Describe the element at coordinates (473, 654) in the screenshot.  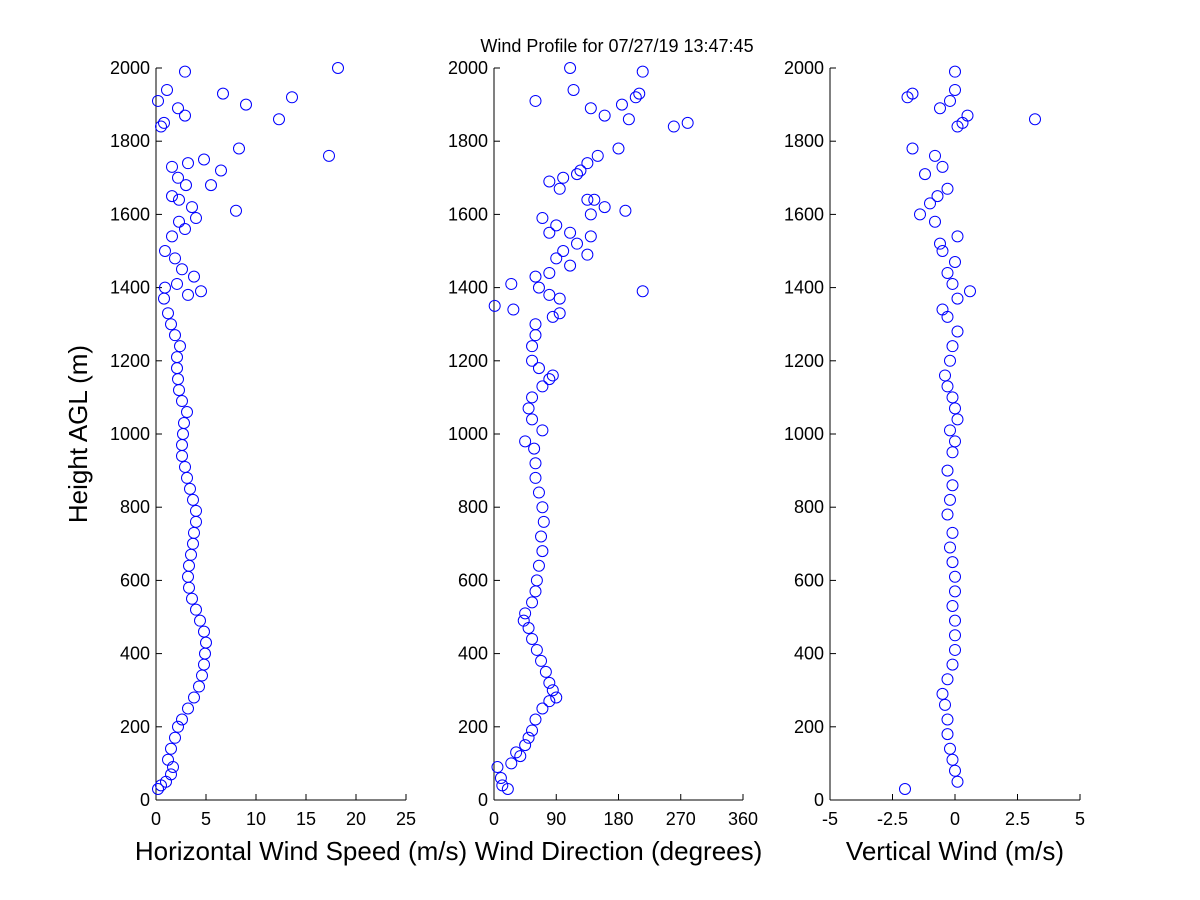
I see `y-tick-label: 400` at that location.